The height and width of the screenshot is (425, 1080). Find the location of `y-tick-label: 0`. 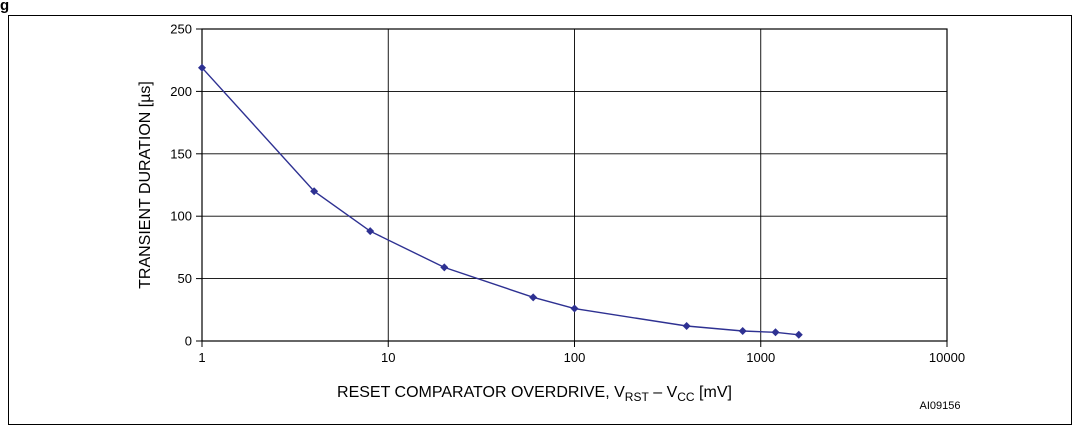

y-tick-label: 0 is located at coordinates (188, 341).